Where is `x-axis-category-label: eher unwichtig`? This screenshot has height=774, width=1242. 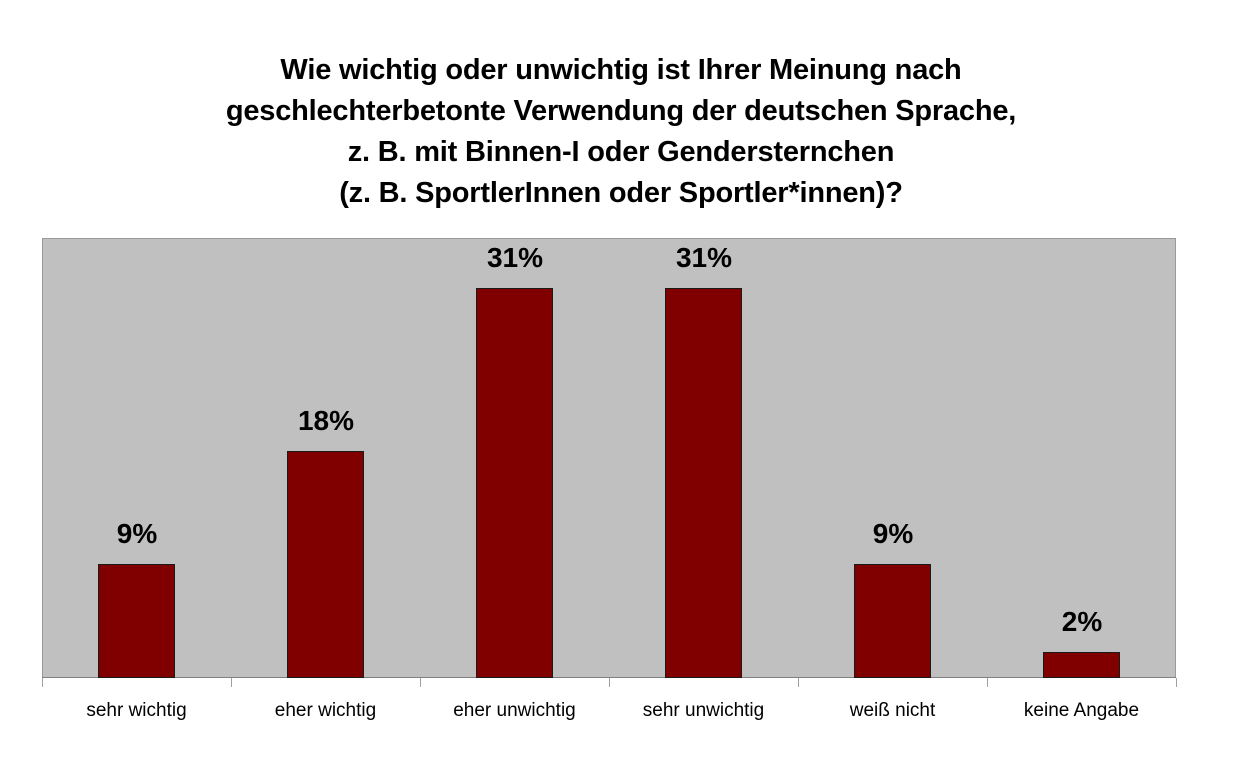
x-axis-category-label: eher unwichtig is located at coordinates (514, 710).